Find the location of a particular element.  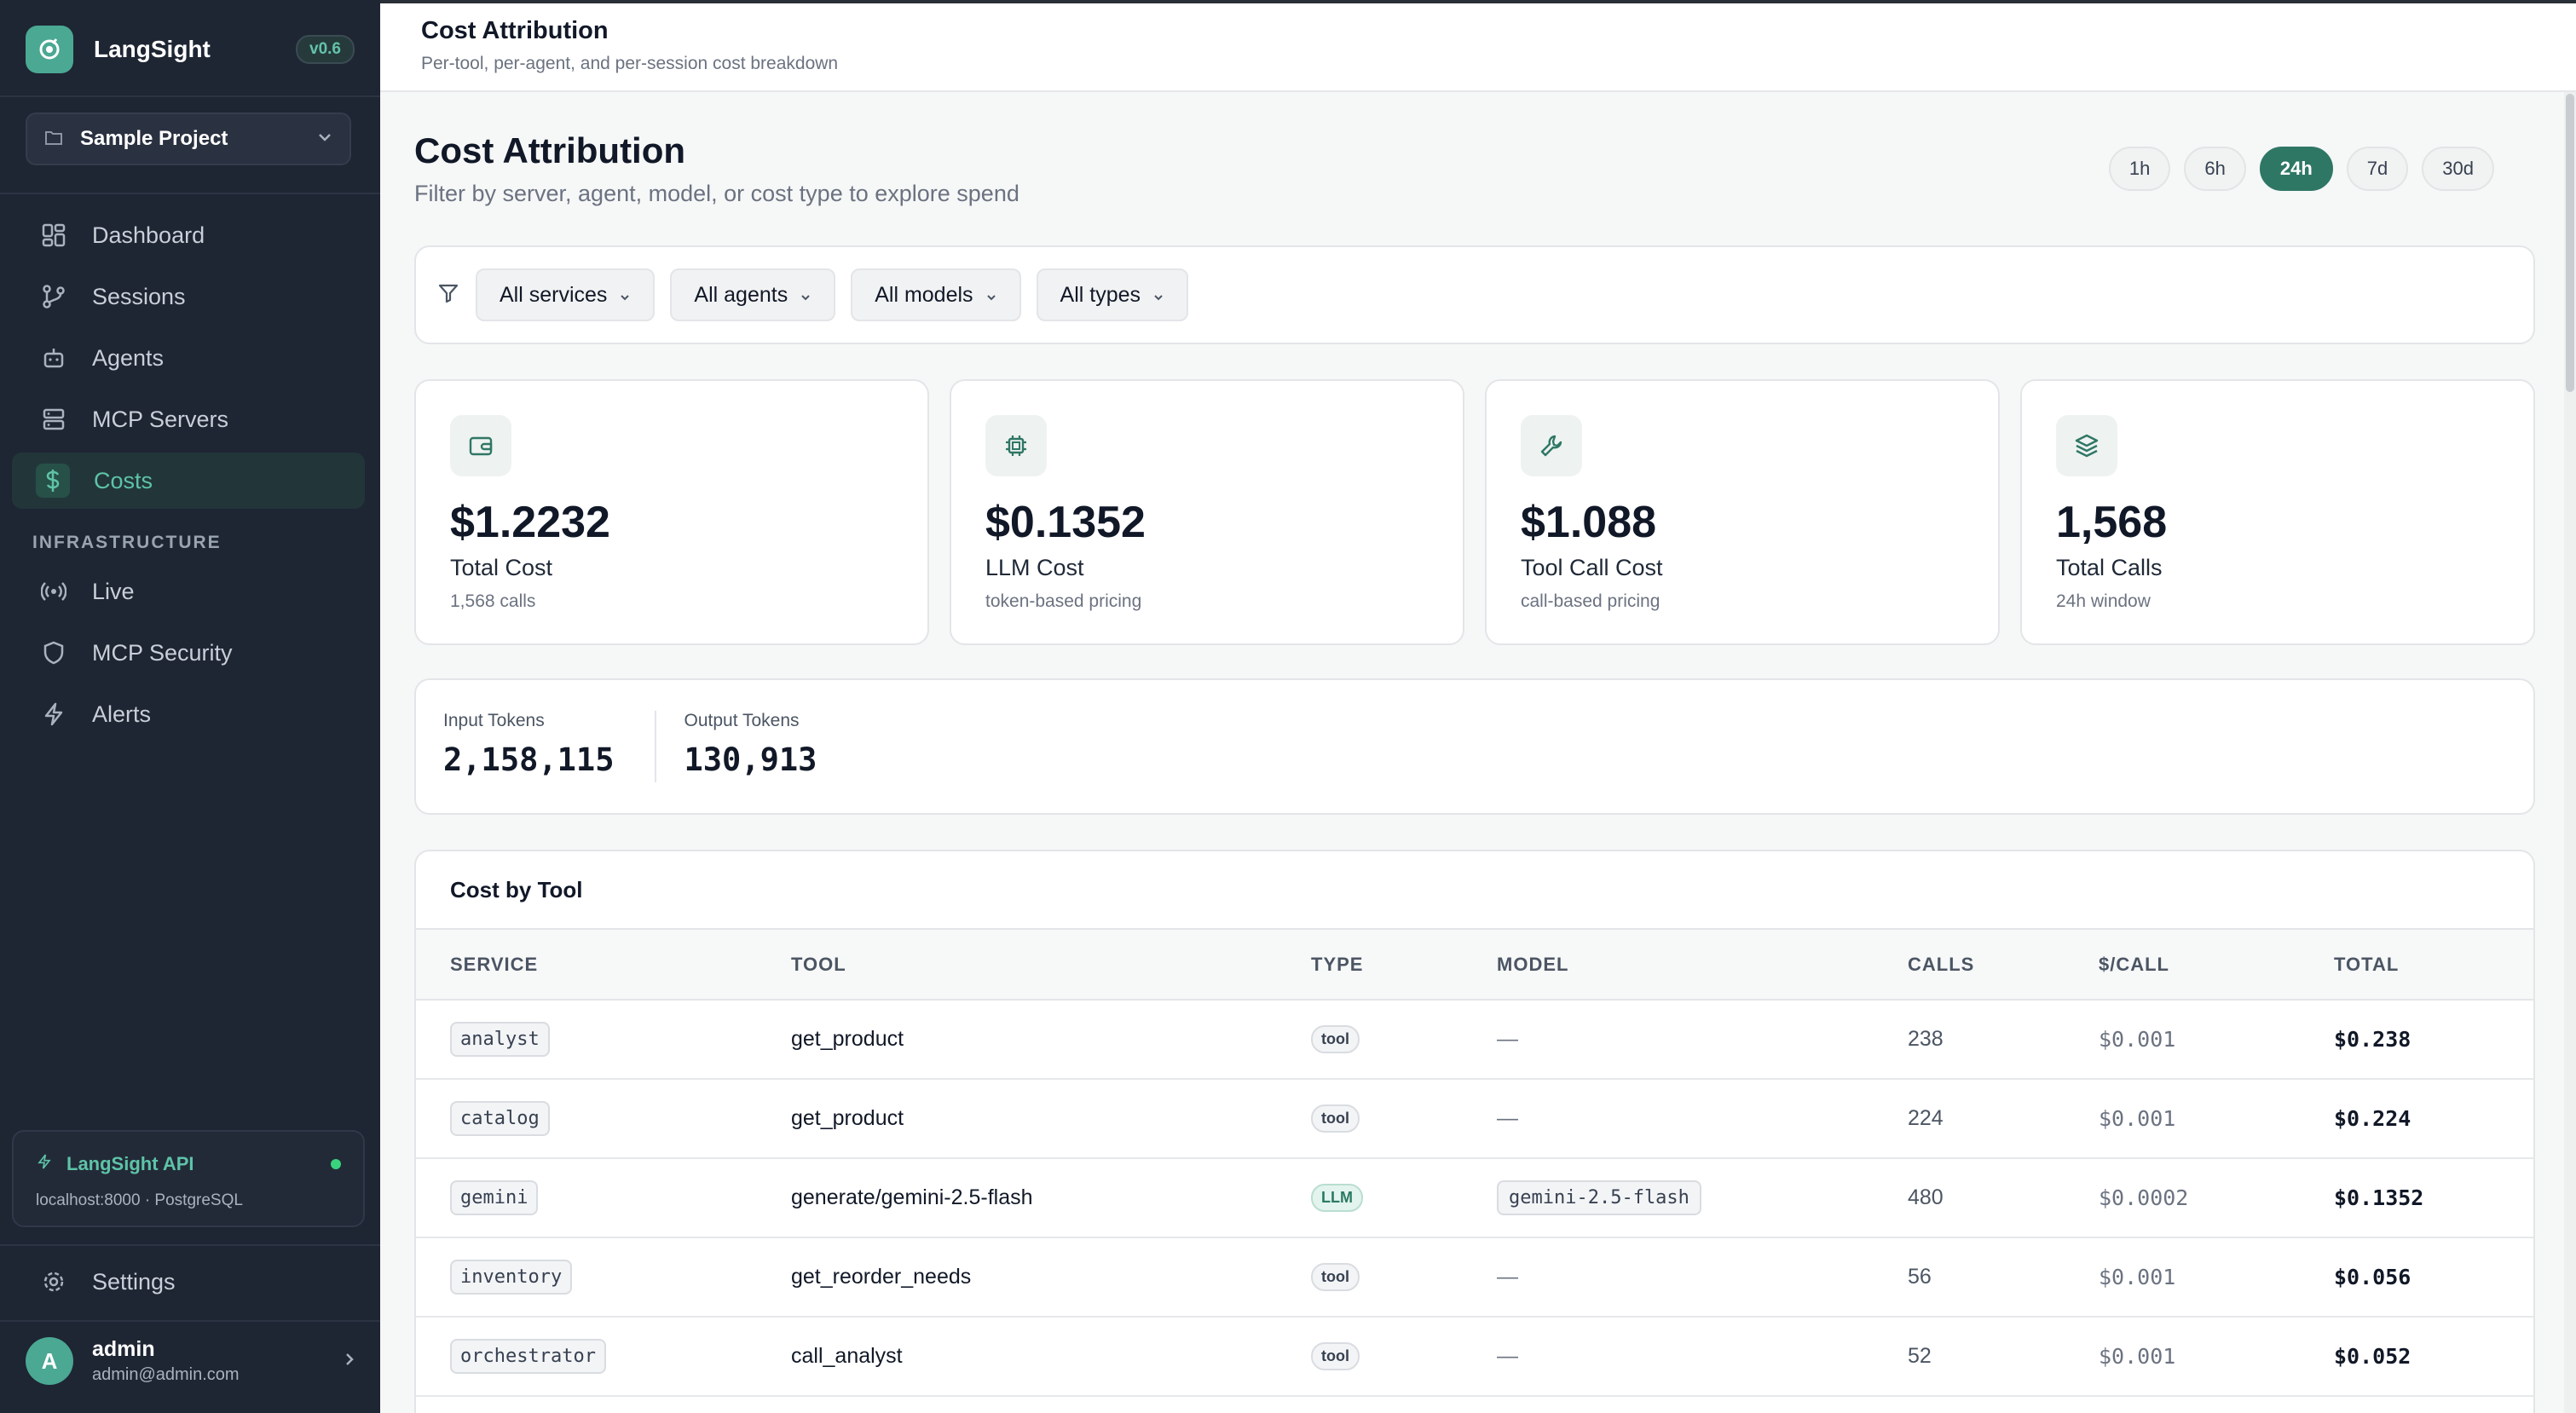

stat-value: $1.088 is located at coordinates (1589, 522).